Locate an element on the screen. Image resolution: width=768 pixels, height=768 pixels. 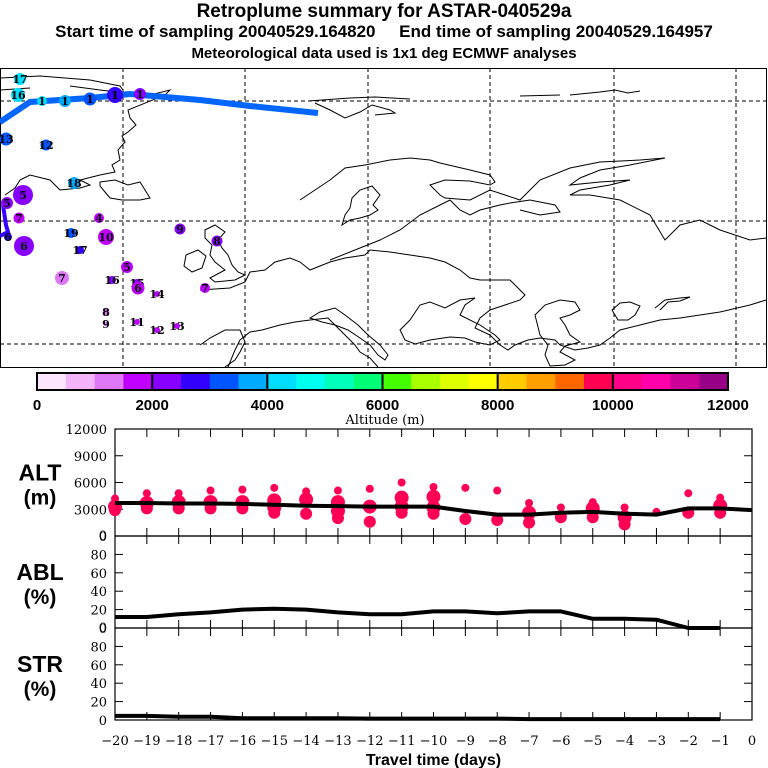
cluster-label: 10 is located at coordinates (106, 237).